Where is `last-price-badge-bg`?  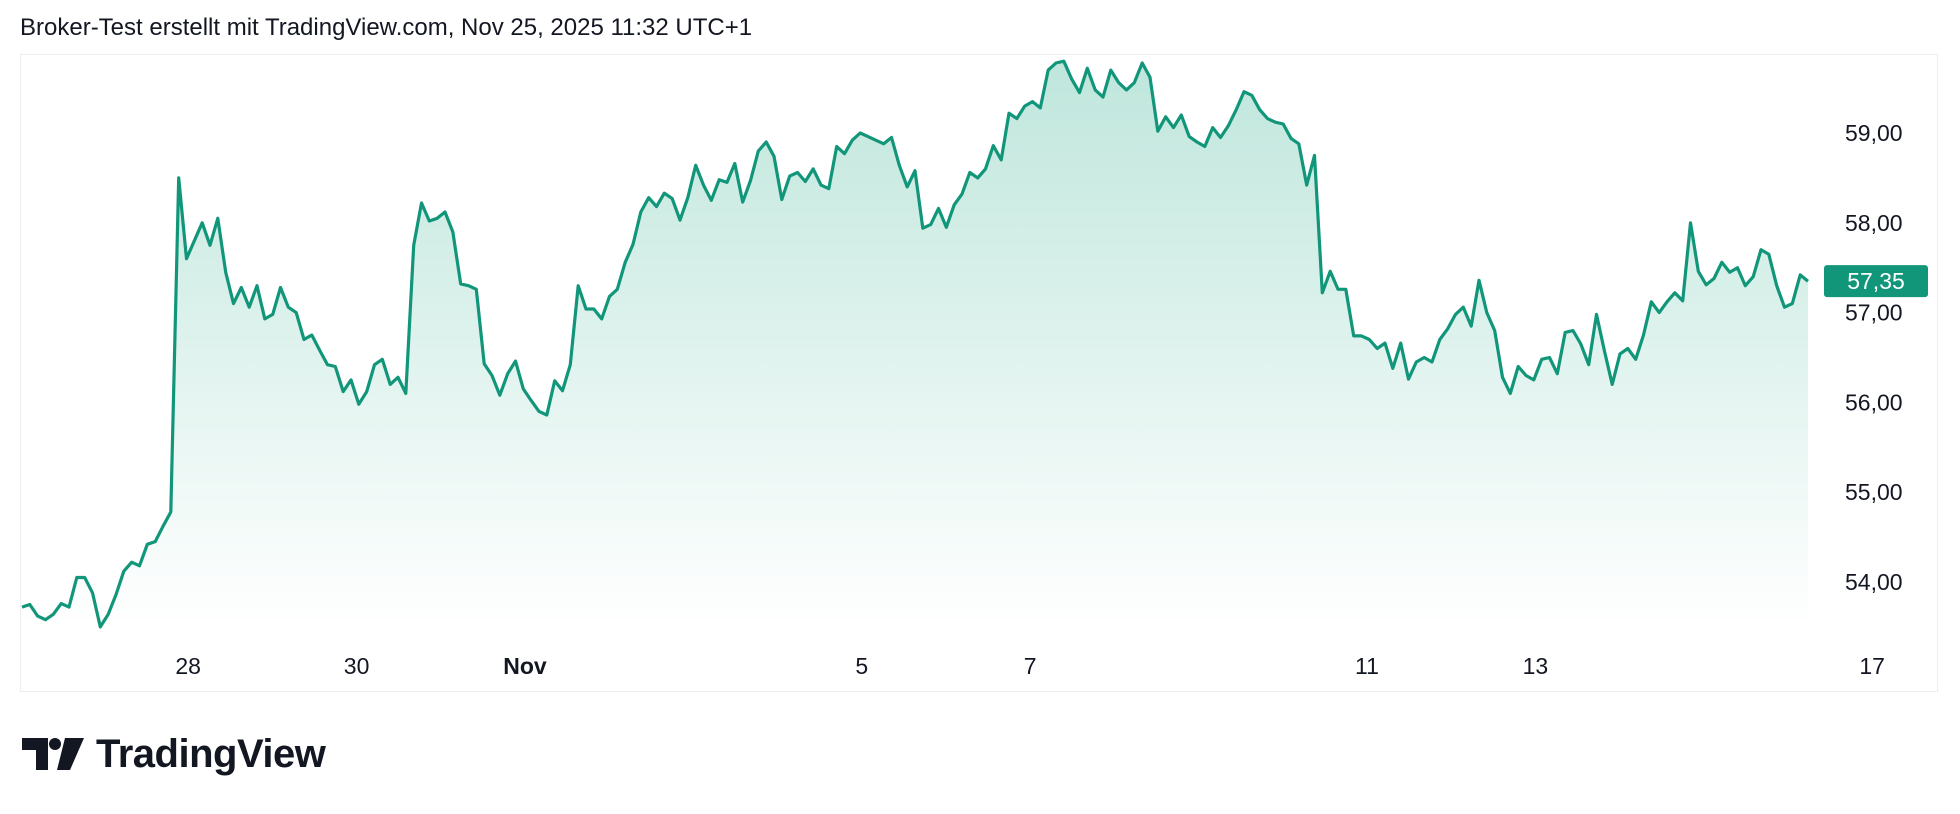 last-price-badge-bg is located at coordinates (1876, 281).